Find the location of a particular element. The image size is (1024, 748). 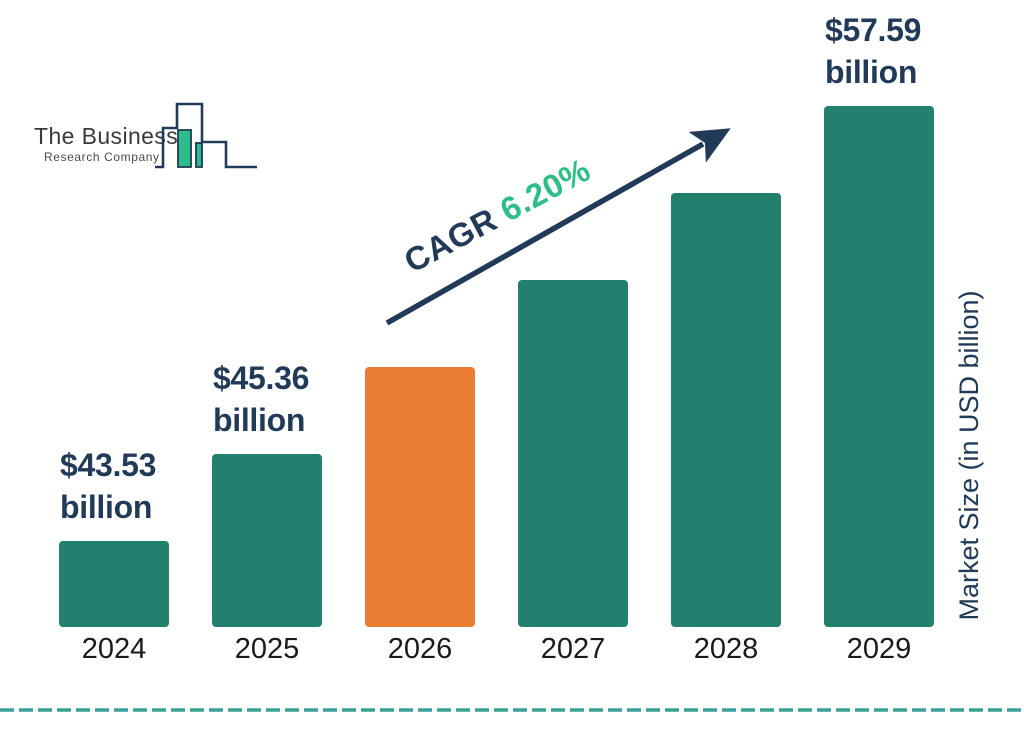

x-tick-2029: 2029 is located at coordinates (879, 649).